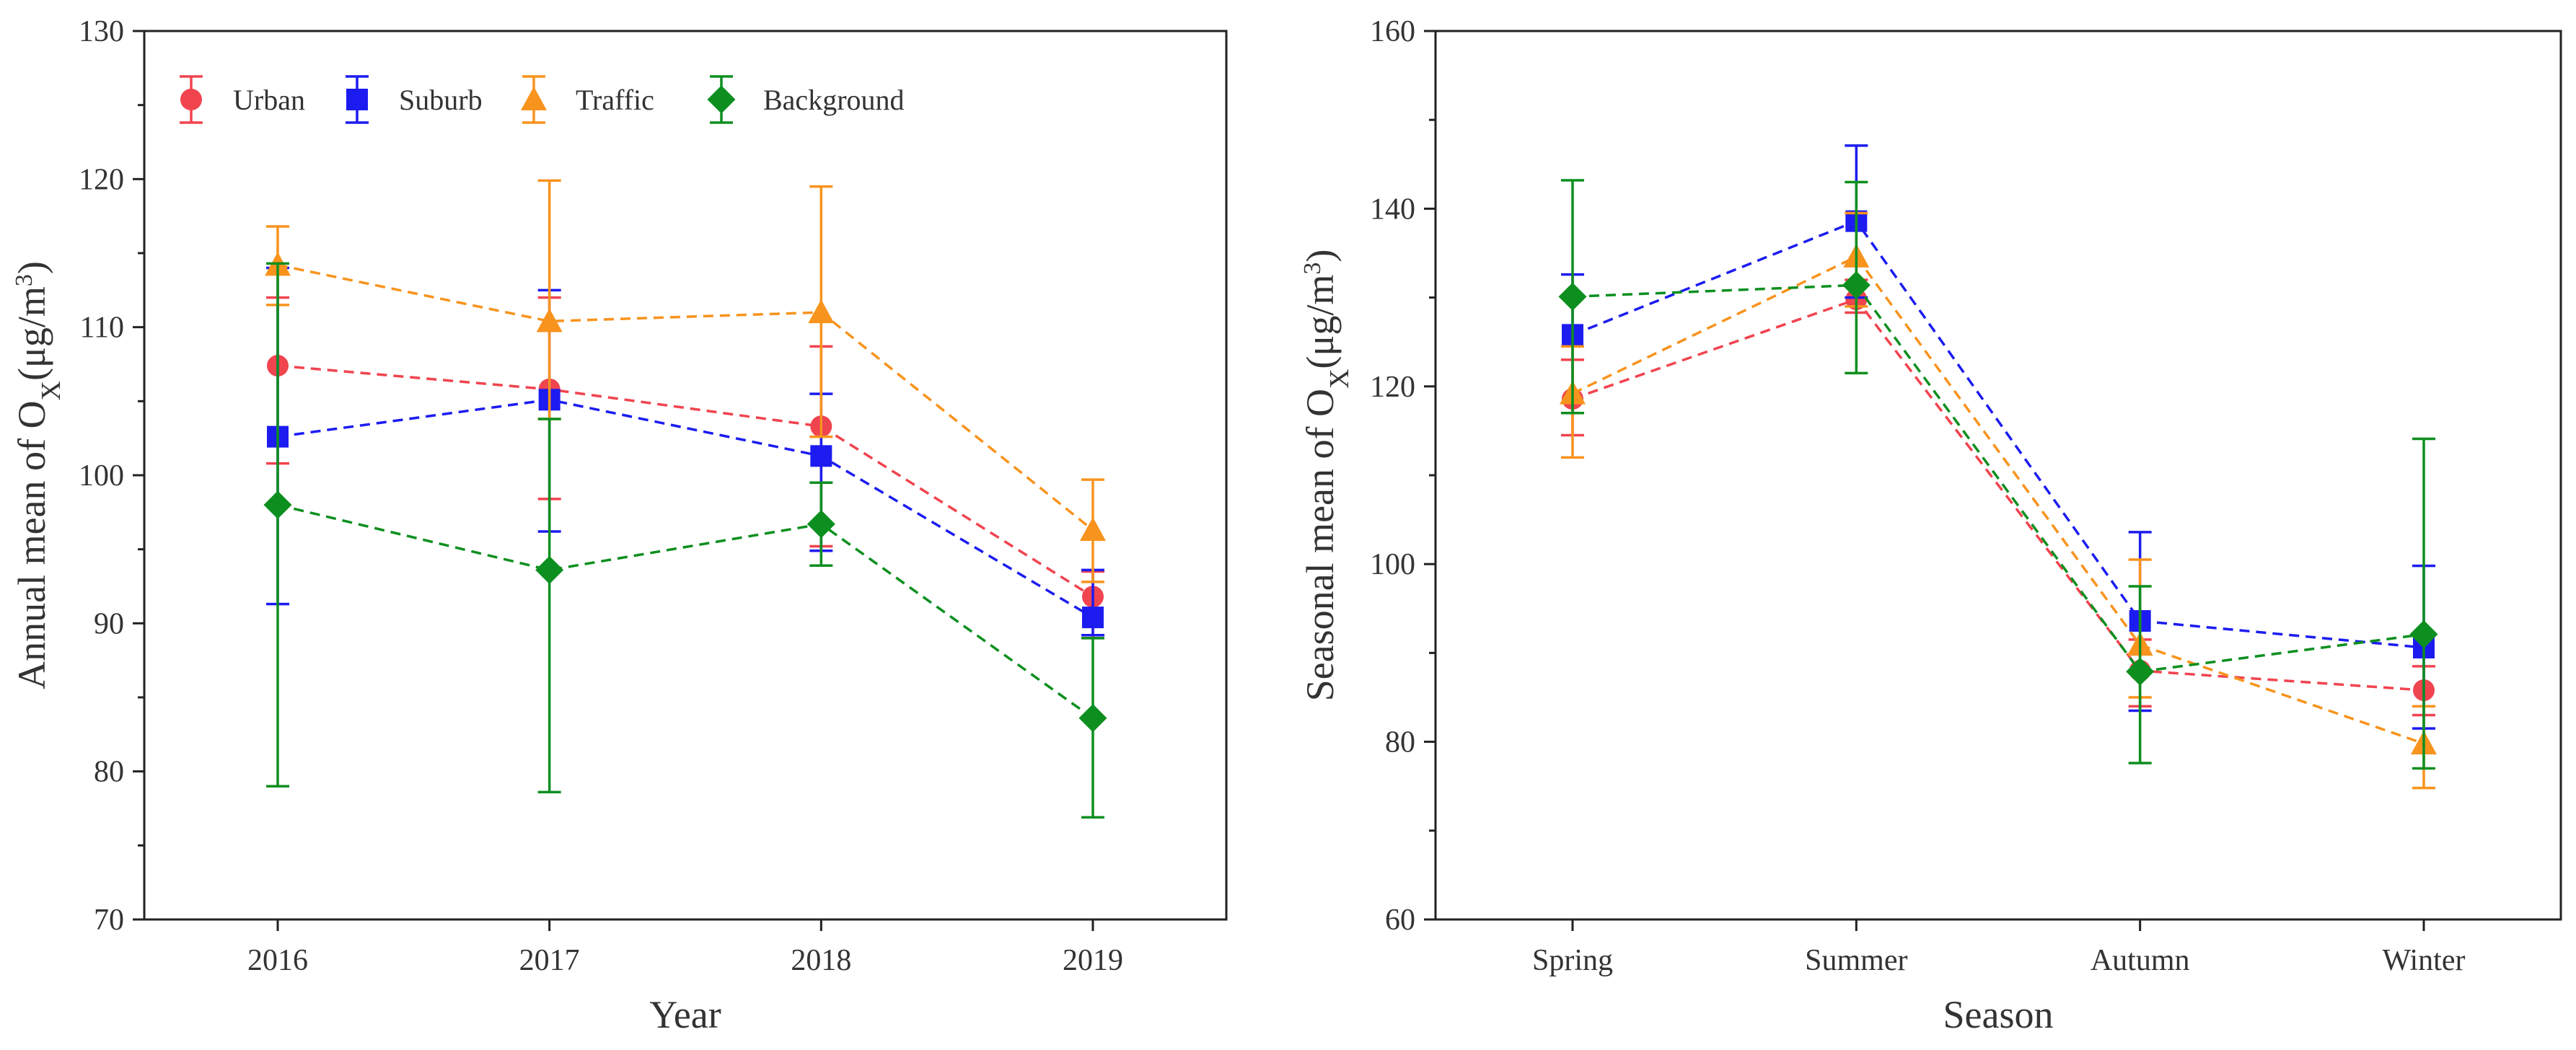  Describe the element at coordinates (1392, 209) in the screenshot. I see `y-tick-label: 140` at that location.